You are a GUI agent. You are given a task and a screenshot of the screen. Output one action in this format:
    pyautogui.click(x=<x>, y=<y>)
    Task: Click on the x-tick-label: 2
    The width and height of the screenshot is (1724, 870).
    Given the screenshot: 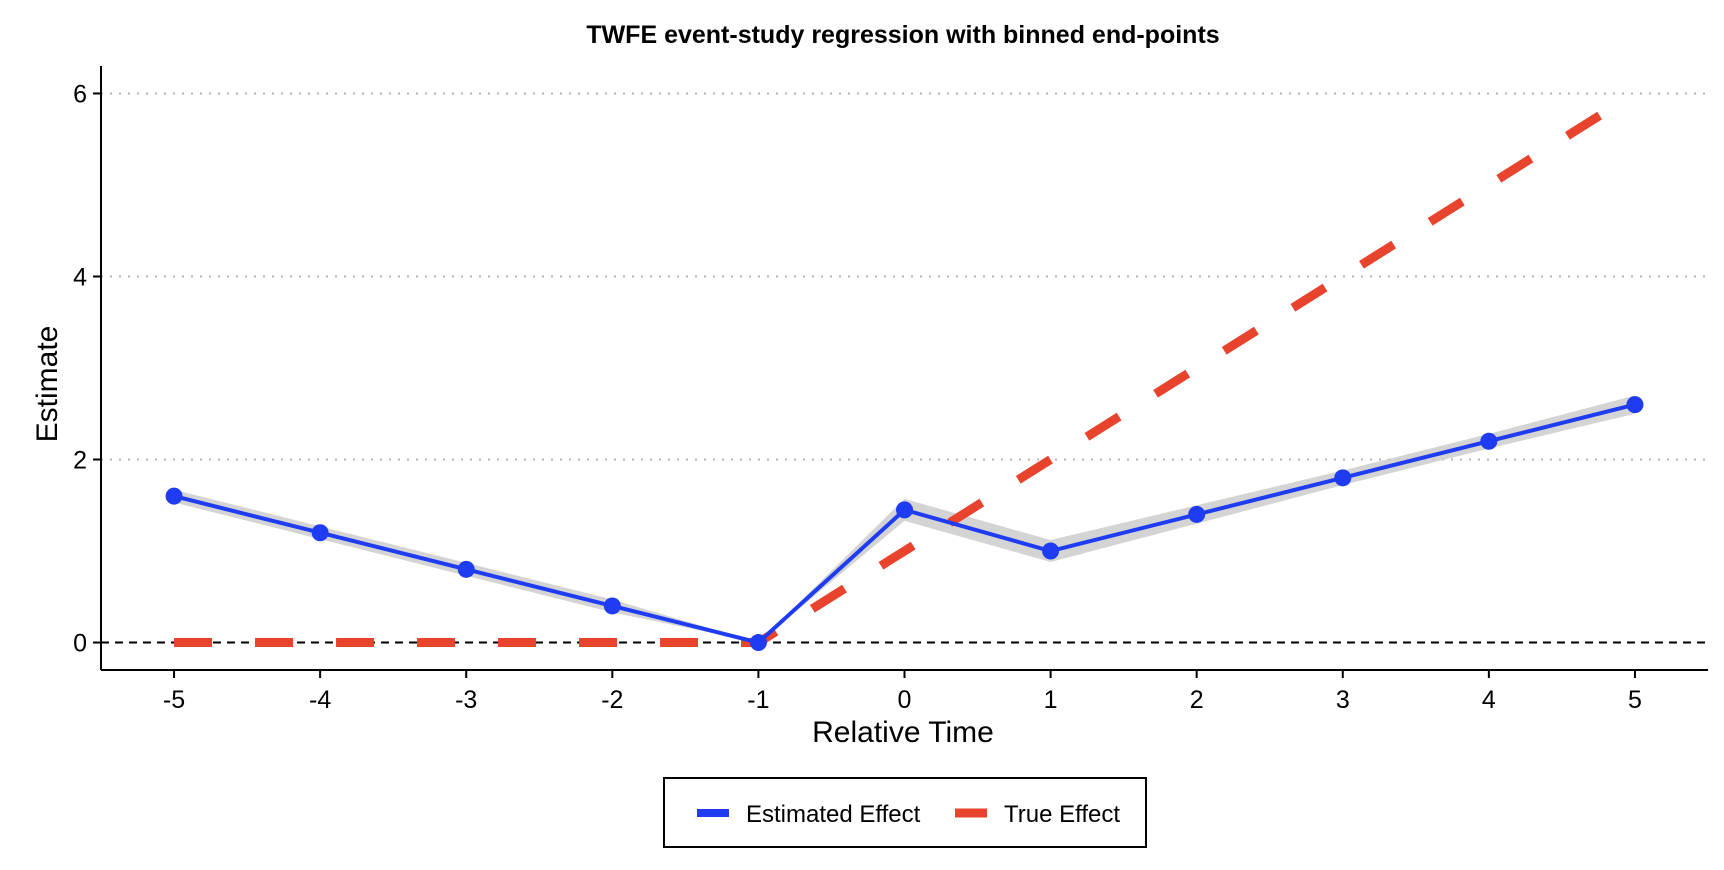 What is the action you would take?
    pyautogui.click(x=1197, y=700)
    